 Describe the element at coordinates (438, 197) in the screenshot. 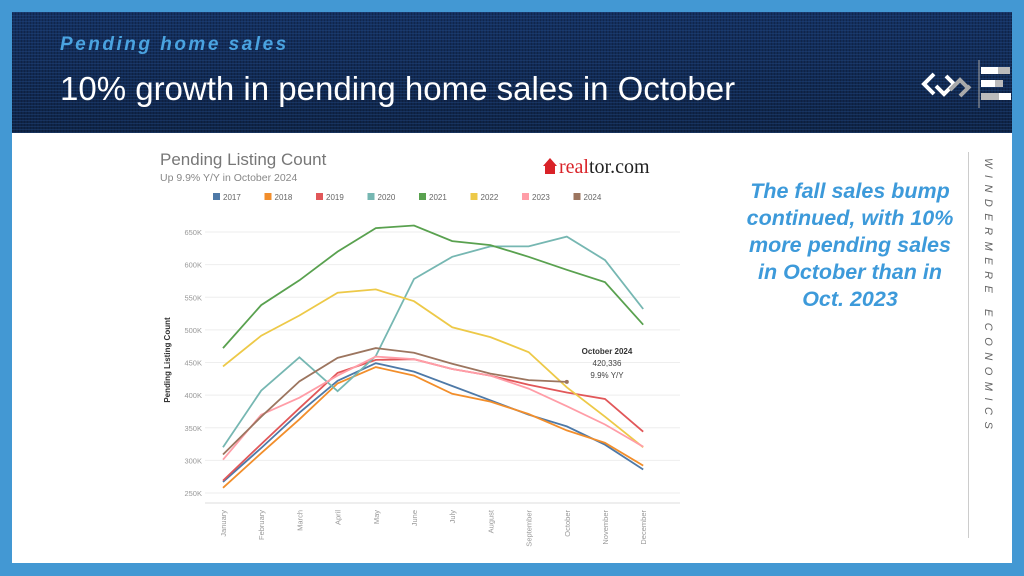

I see `legend-label: 2021` at that location.